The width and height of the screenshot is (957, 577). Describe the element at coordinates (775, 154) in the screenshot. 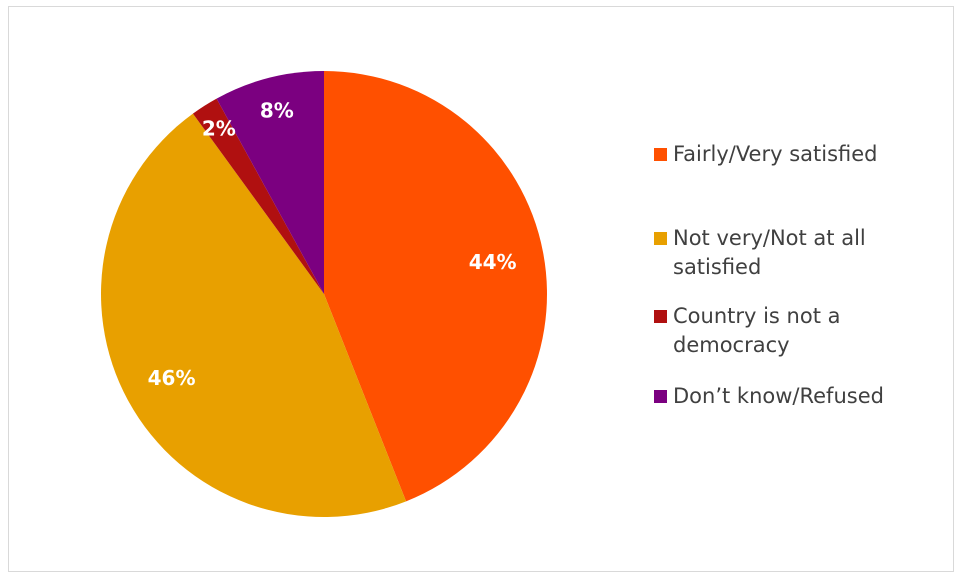

I see `legend-label: Fairly/Very satisfied` at that location.